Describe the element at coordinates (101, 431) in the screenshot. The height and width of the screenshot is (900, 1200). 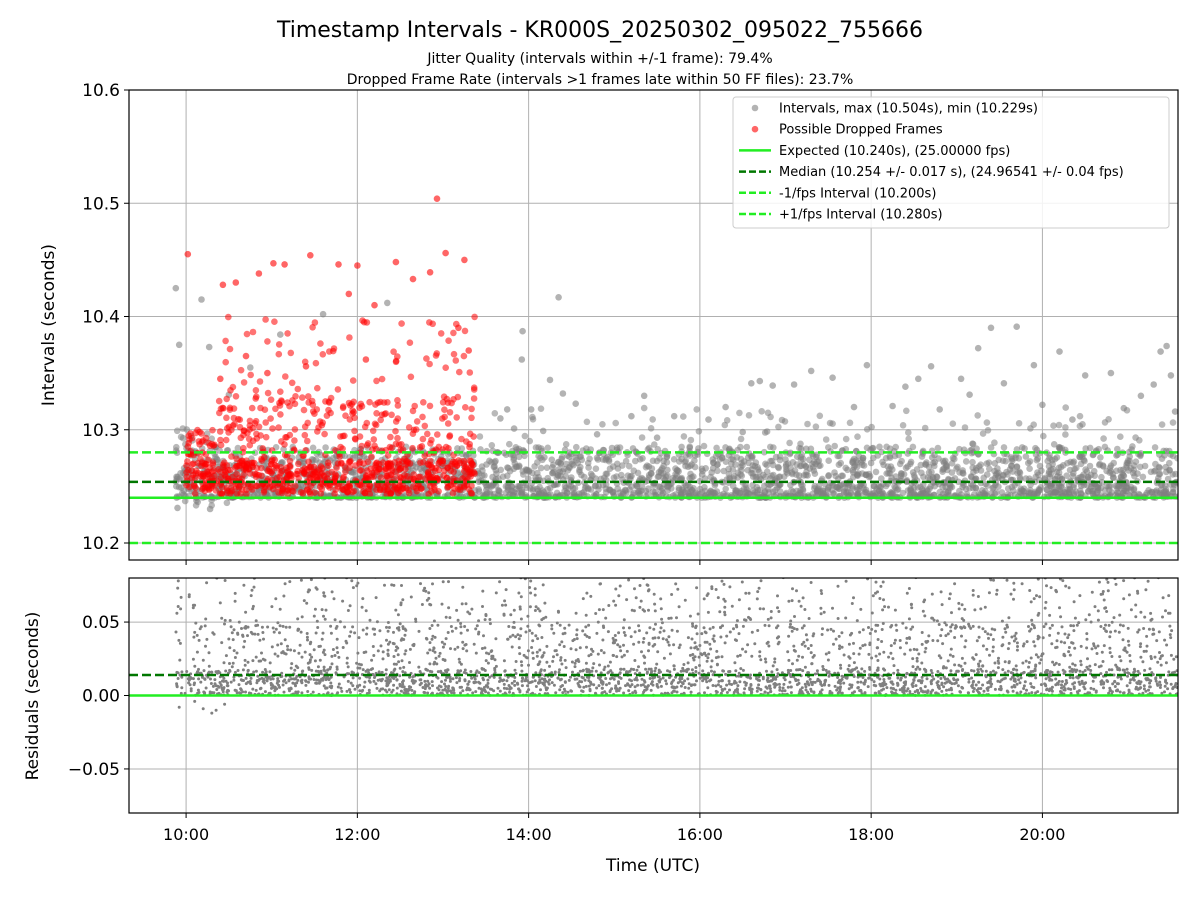
I see `intervals-y-tick-label: 10.3` at that location.